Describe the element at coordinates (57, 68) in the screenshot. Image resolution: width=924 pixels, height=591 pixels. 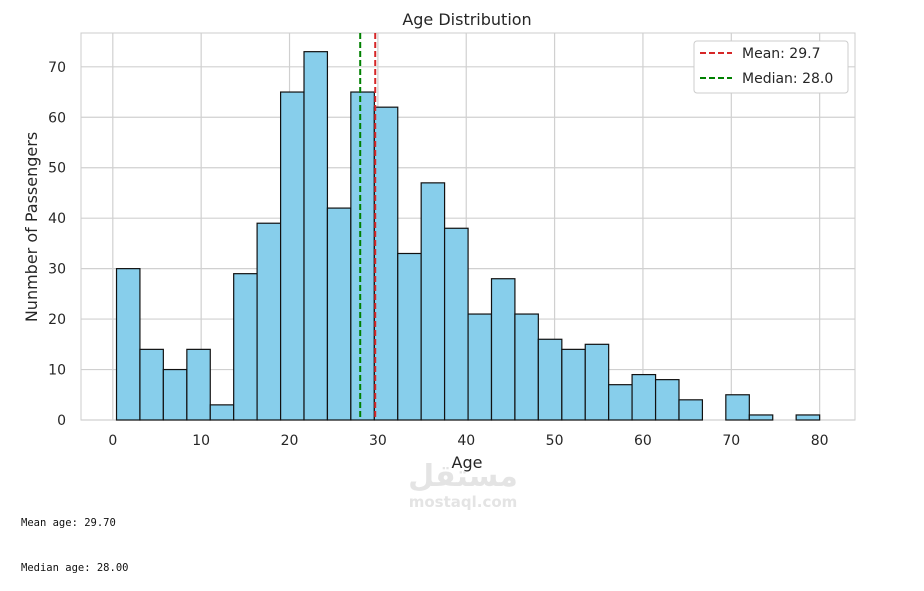
I see `y-tick-label: 70` at that location.